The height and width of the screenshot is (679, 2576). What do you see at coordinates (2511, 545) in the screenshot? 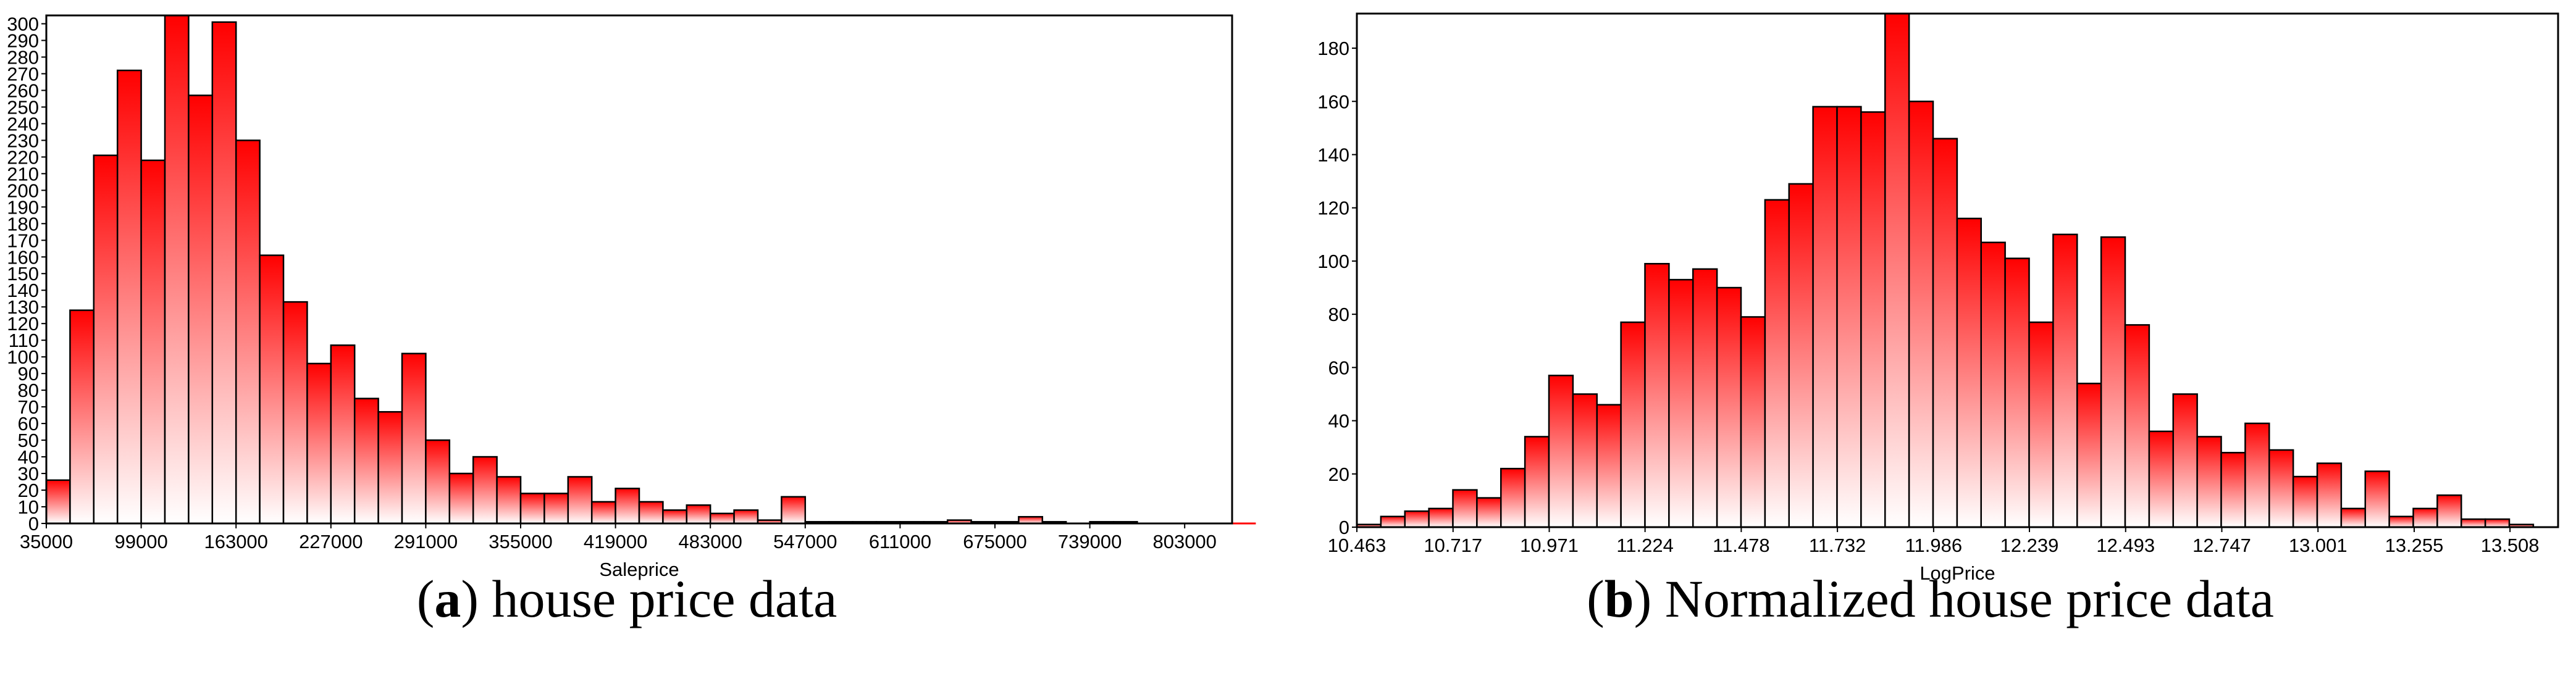
I see `x-tick-label: 13.508` at bounding box center [2511, 545].